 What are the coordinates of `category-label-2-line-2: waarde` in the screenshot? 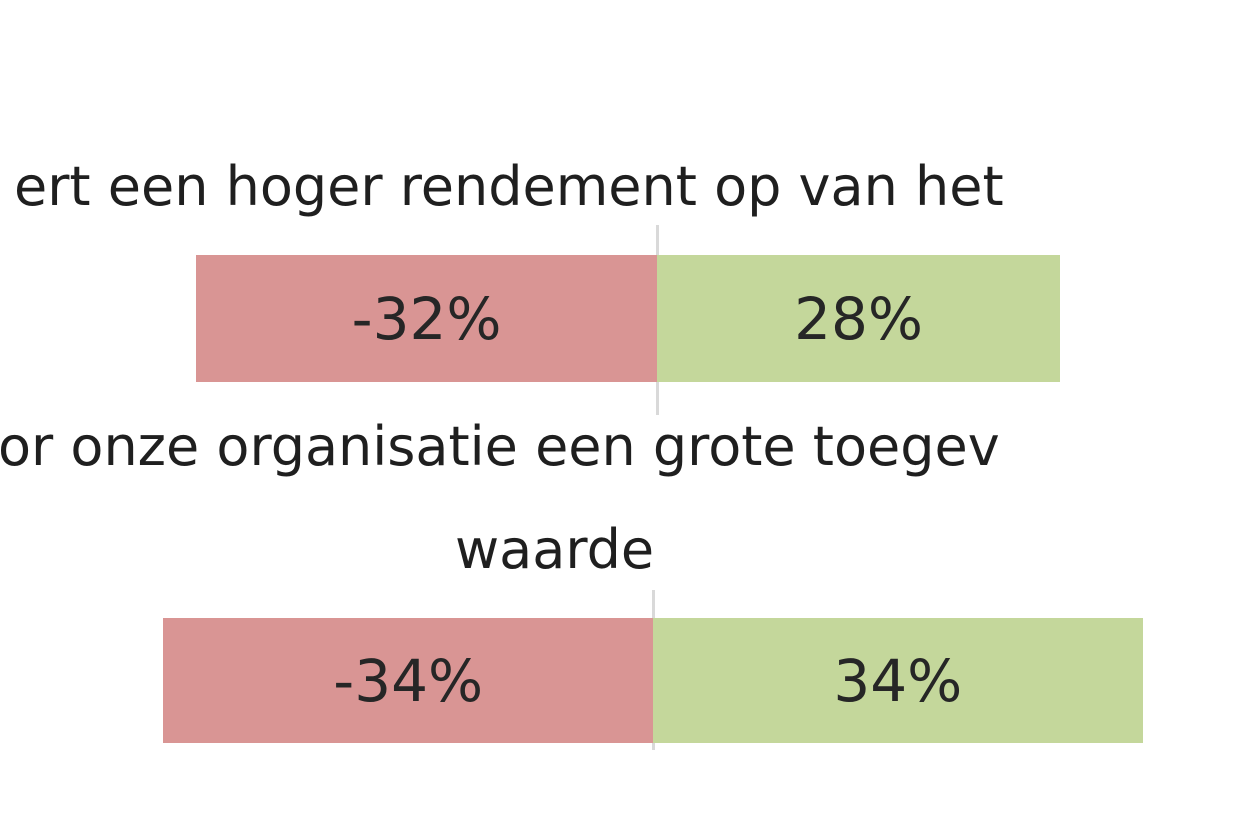 It's located at (555, 549).